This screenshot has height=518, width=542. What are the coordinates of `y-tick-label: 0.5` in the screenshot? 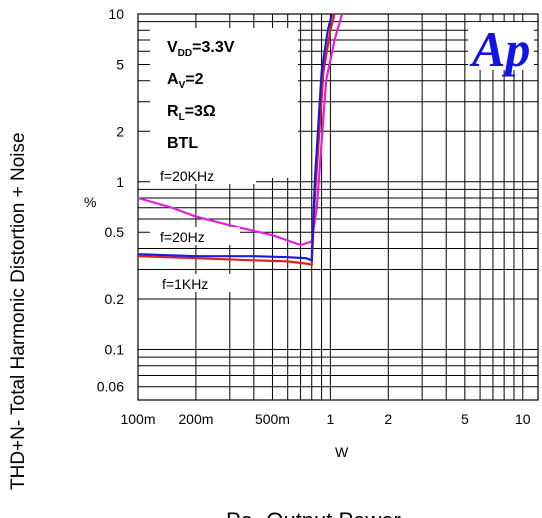 It's located at (115, 232).